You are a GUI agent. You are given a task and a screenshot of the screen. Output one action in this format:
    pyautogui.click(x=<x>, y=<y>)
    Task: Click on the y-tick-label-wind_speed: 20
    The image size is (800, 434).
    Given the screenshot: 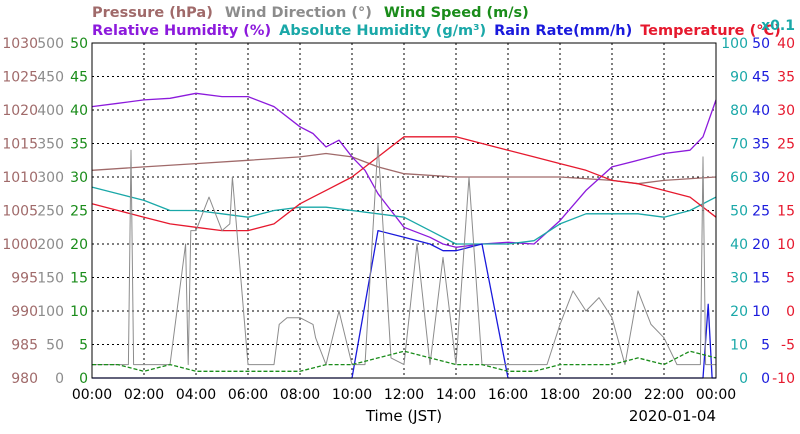 What is the action you would take?
    pyautogui.click(x=79, y=245)
    